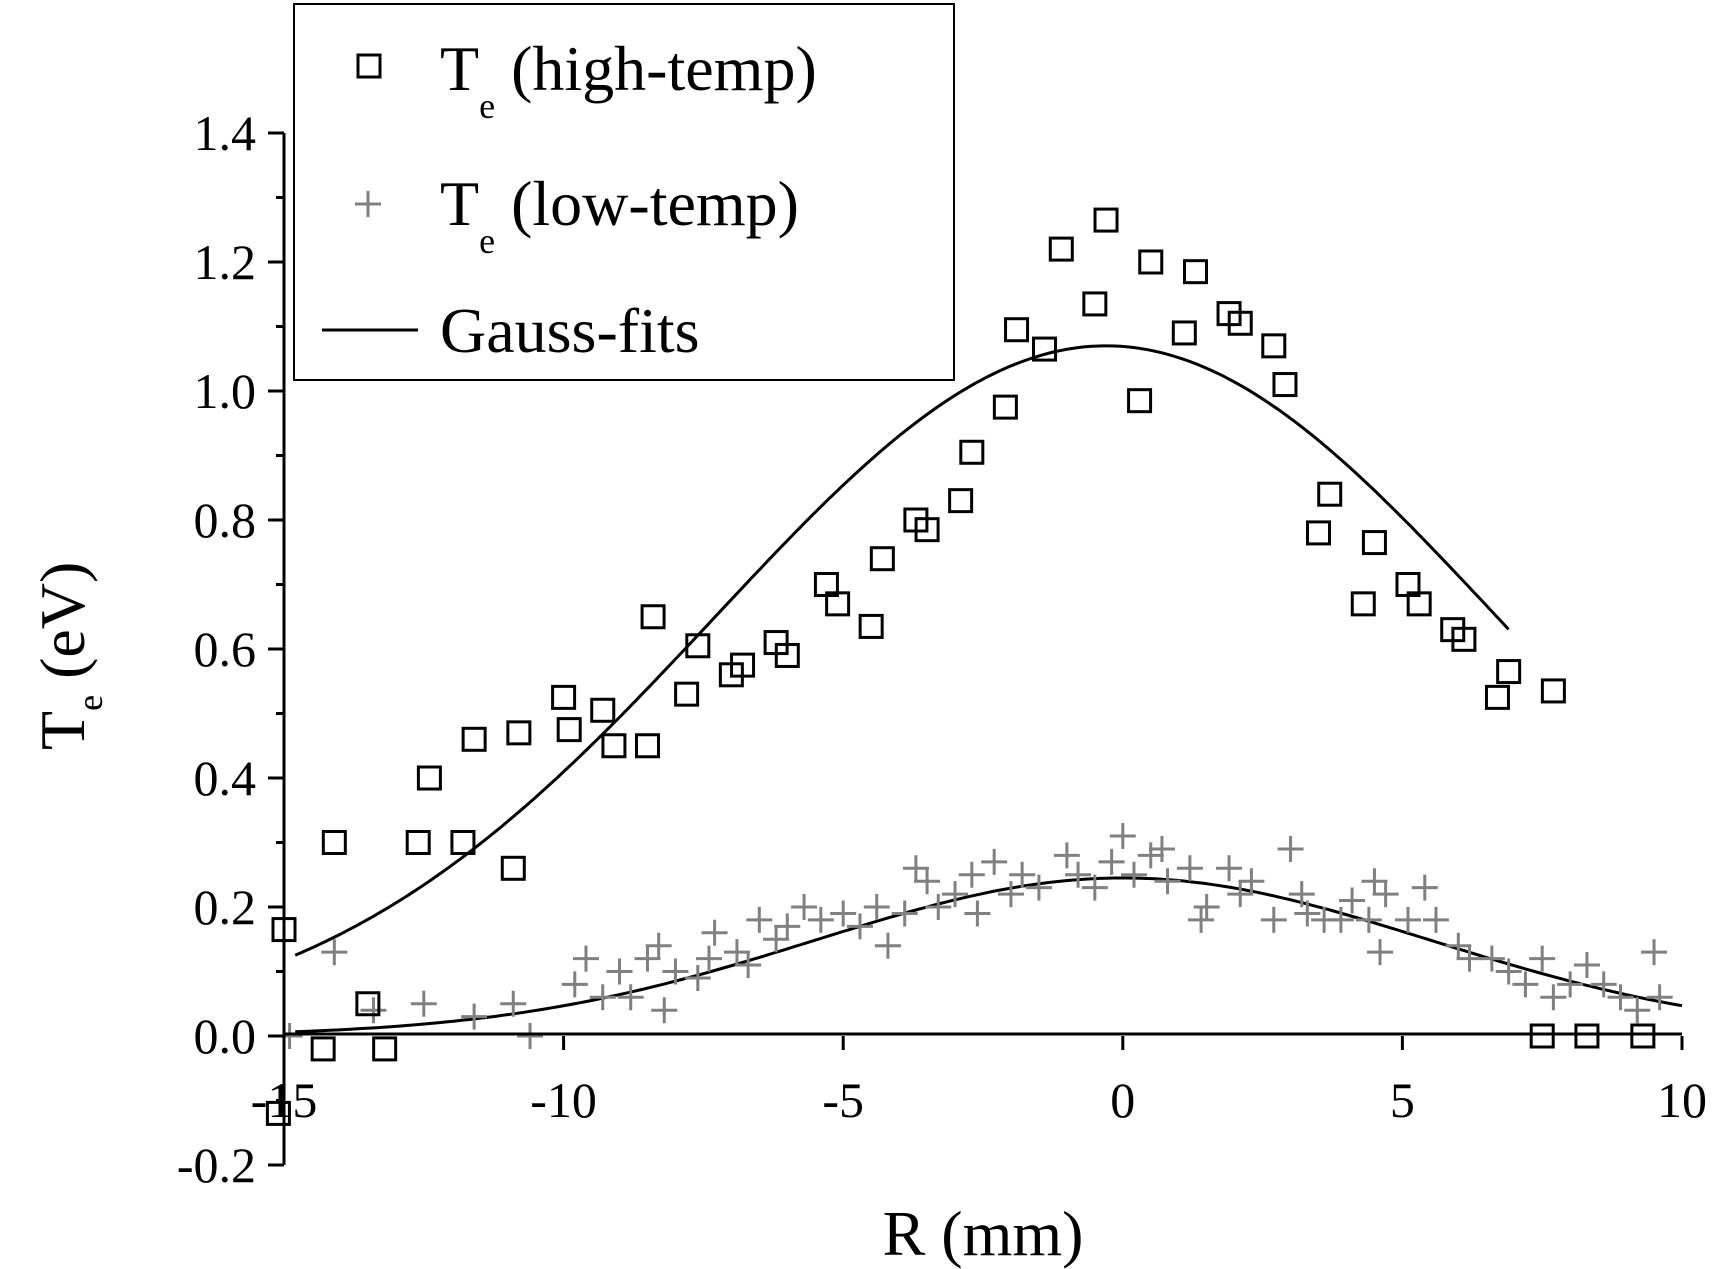 The height and width of the screenshot is (1269, 1731). I want to click on y-tick-label: 1.2, so click(225, 262).